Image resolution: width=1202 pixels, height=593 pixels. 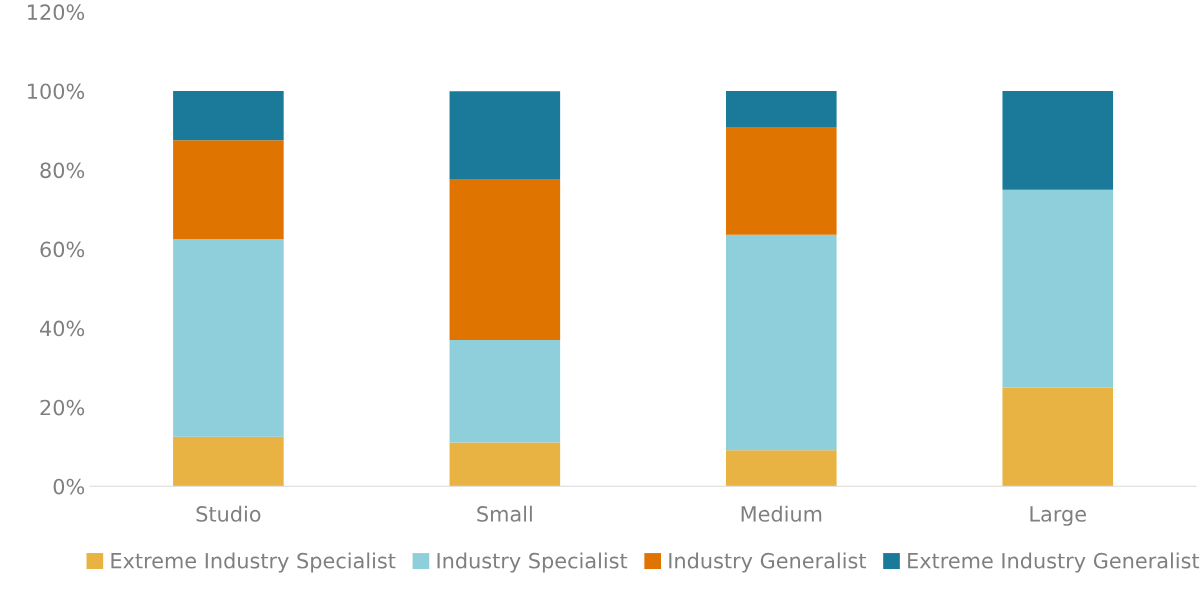 What do you see at coordinates (228, 513) in the screenshot?
I see `x-tick-label: Studio` at bounding box center [228, 513].